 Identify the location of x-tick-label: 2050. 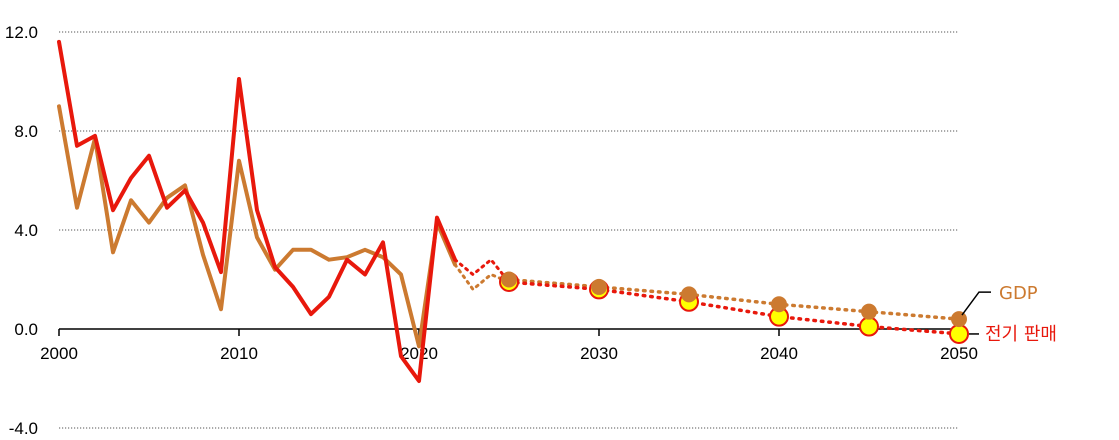
(959, 353).